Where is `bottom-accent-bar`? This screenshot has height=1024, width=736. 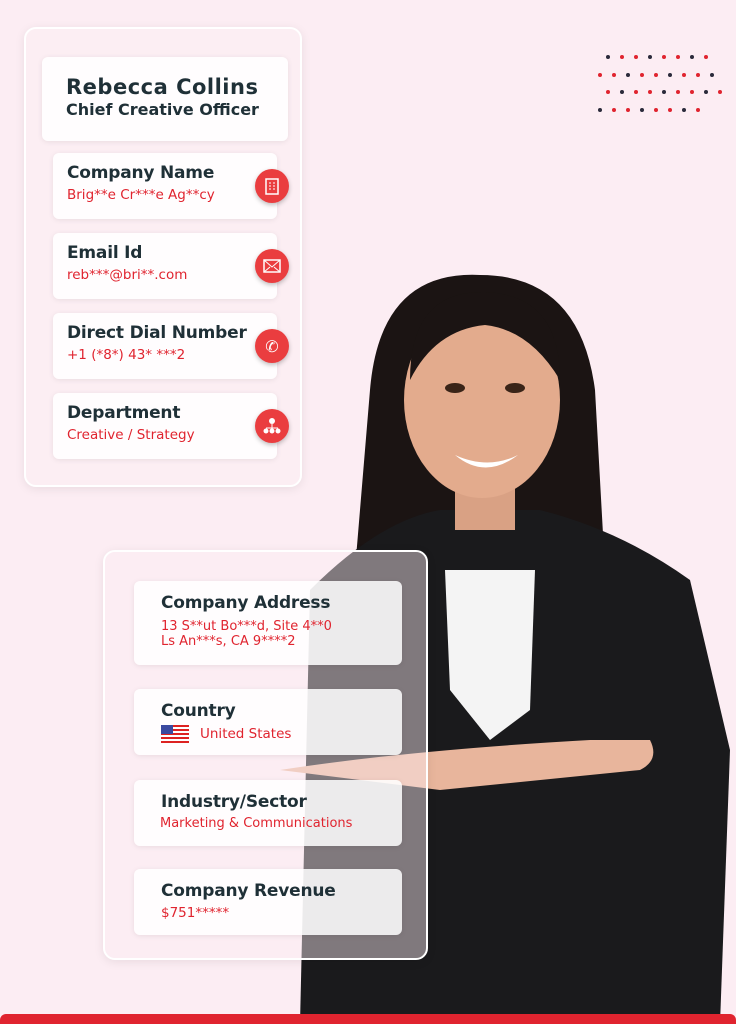 bottom-accent-bar is located at coordinates (368, 1019).